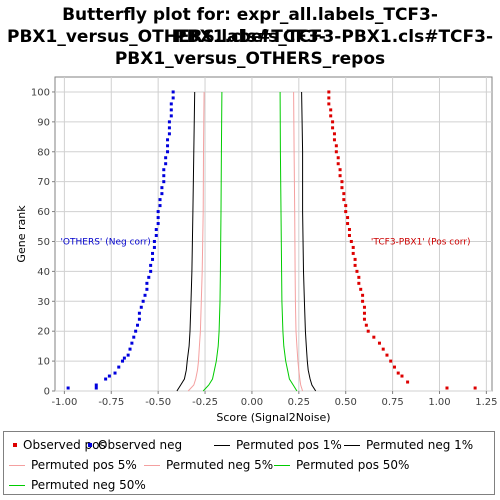 The image size is (500, 500). Describe the element at coordinates (43, 332) in the screenshot. I see `y-tick-label-2: 20` at that location.